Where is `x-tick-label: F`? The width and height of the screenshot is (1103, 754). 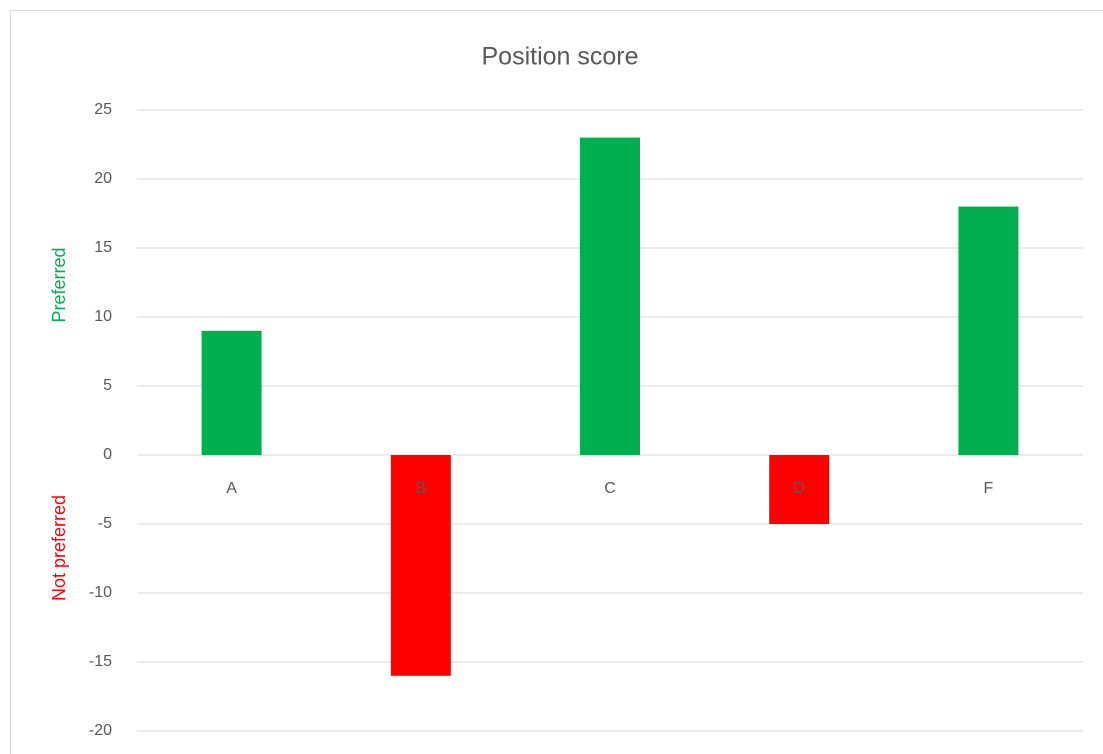 x-tick-label: F is located at coordinates (989, 488).